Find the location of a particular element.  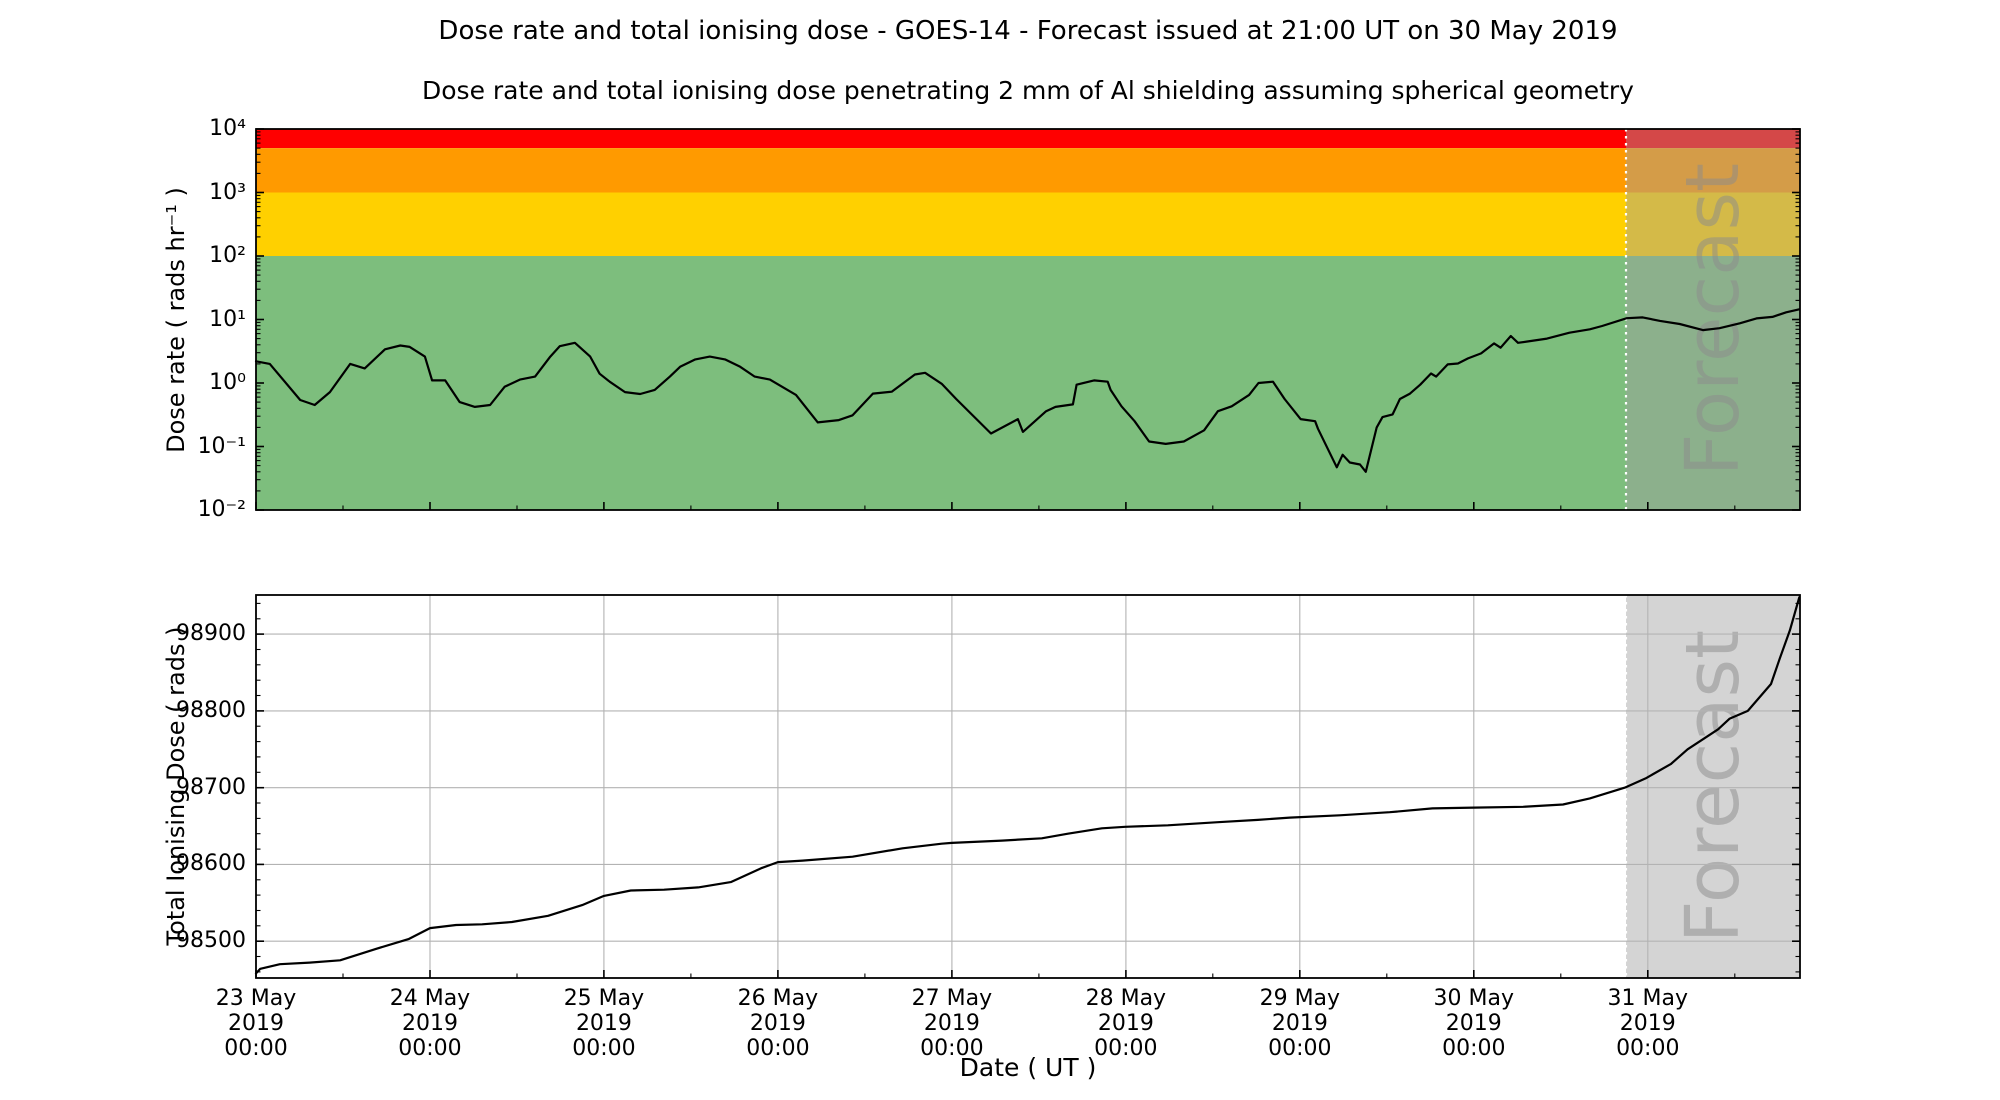

y-tick-label: 98600 is located at coordinates (211, 864).